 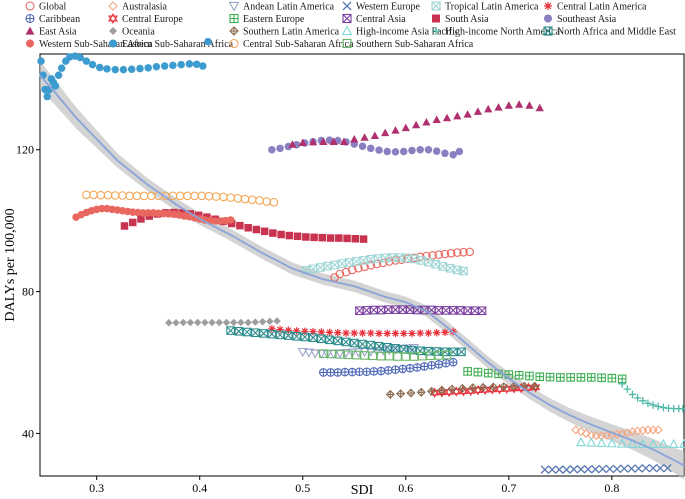 I want to click on series-southern-latin-america, so click(x=462, y=390).